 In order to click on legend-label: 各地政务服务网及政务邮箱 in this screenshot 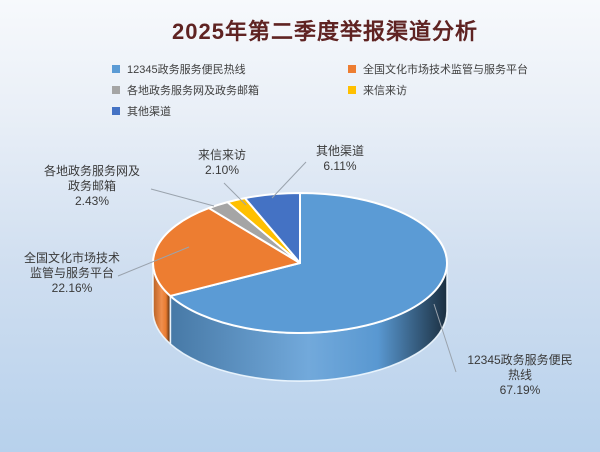, I will do `click(193, 91)`.